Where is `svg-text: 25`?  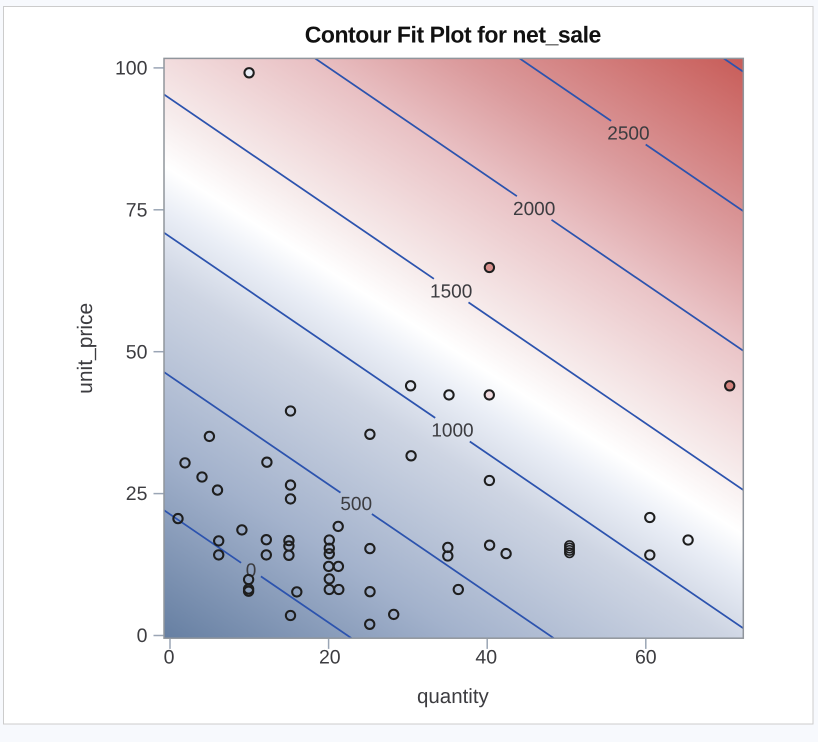 svg-text: 25 is located at coordinates (137, 494).